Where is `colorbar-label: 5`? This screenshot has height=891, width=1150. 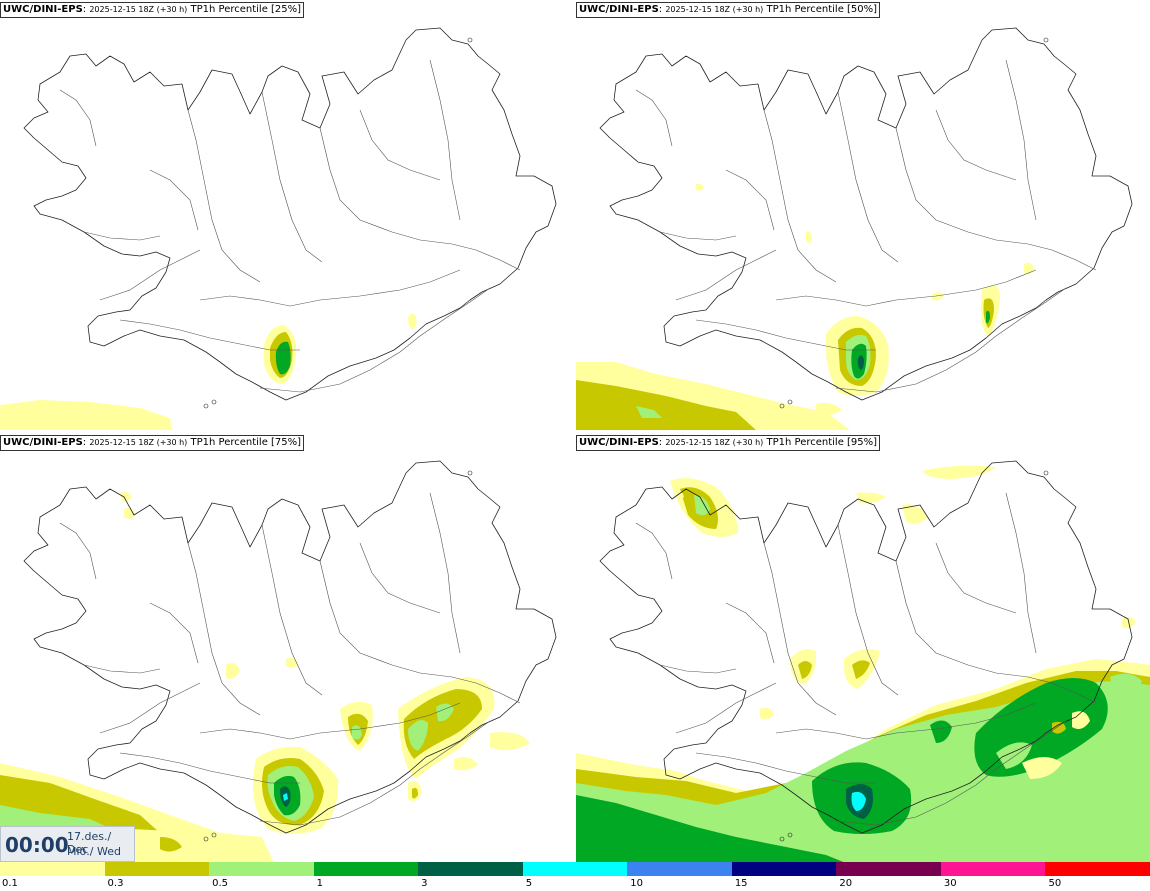
colorbar-label: 5 is located at coordinates (529, 883).